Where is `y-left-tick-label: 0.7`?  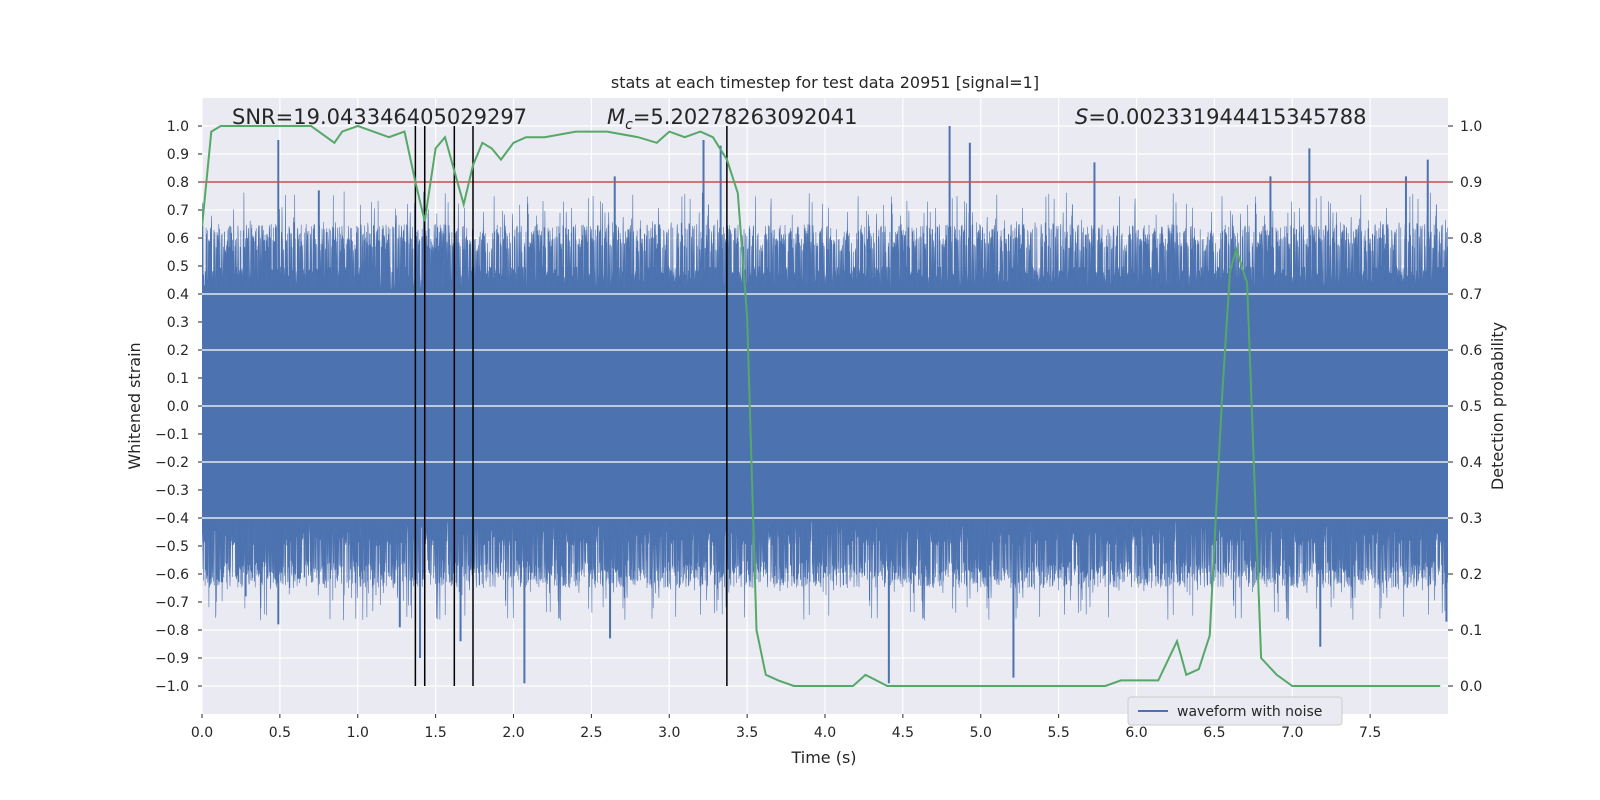 y-left-tick-label: 0.7 is located at coordinates (178, 211).